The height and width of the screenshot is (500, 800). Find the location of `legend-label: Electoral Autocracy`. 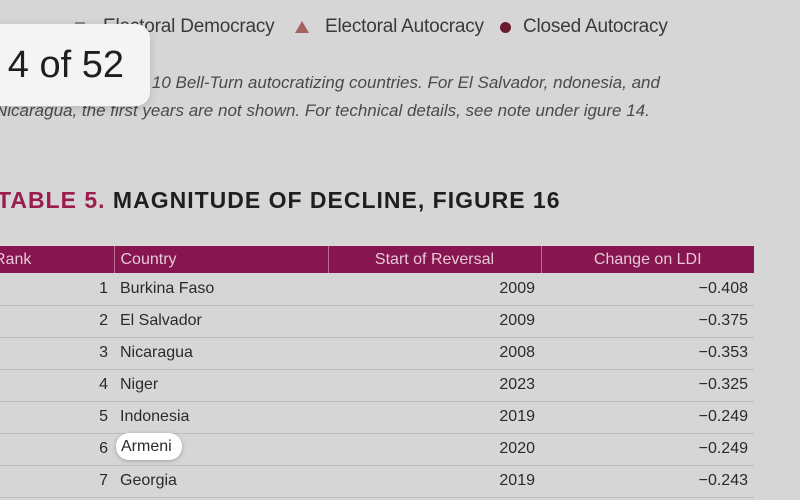

legend-label: Electoral Autocracy is located at coordinates (404, 26).